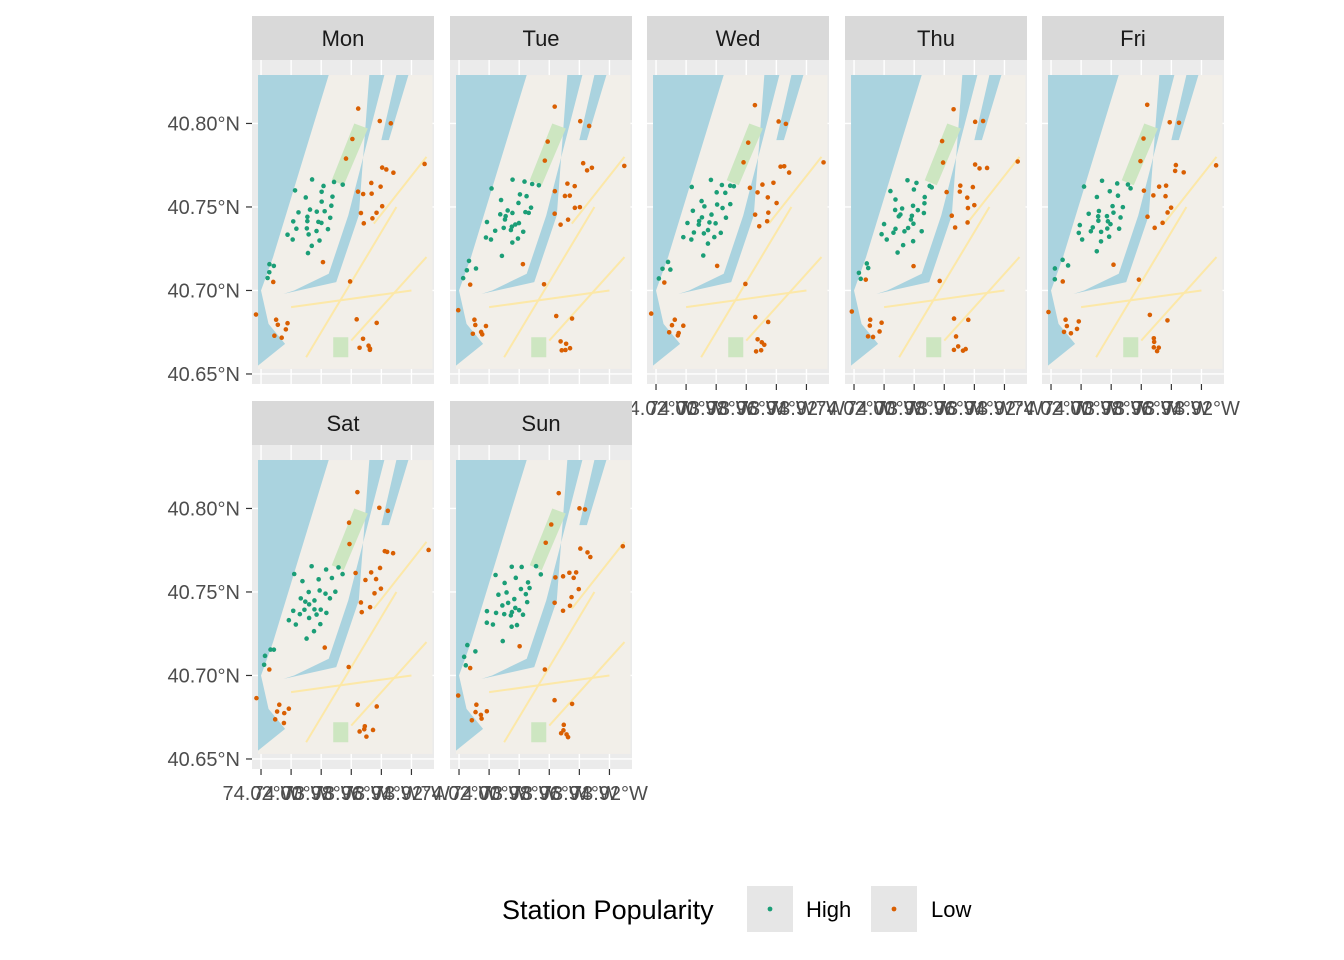 This screenshot has height=960, width=1344. I want to click on strip-label-sat: Sat, so click(342, 423).